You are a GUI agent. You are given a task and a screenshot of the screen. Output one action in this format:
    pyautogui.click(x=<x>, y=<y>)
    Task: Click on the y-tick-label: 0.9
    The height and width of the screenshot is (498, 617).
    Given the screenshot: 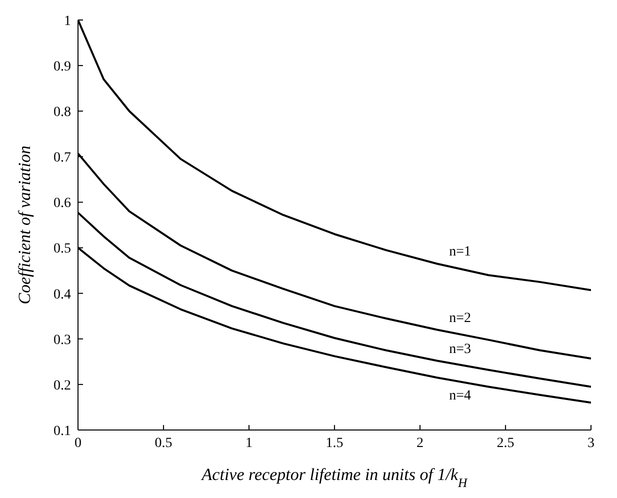 What is the action you would take?
    pyautogui.click(x=62, y=67)
    